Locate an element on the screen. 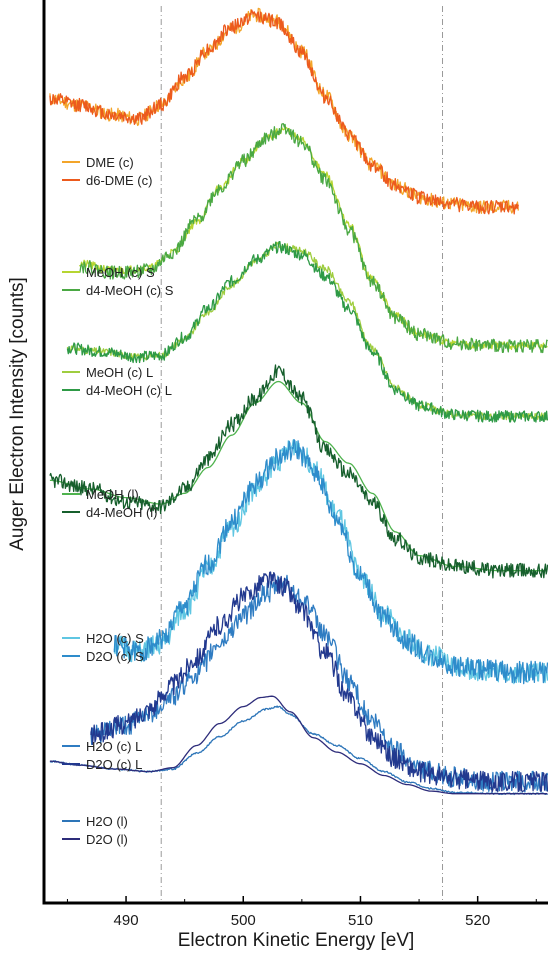  legend-label-meoh-c-s: MeOH (c) S is located at coordinates (120, 272).